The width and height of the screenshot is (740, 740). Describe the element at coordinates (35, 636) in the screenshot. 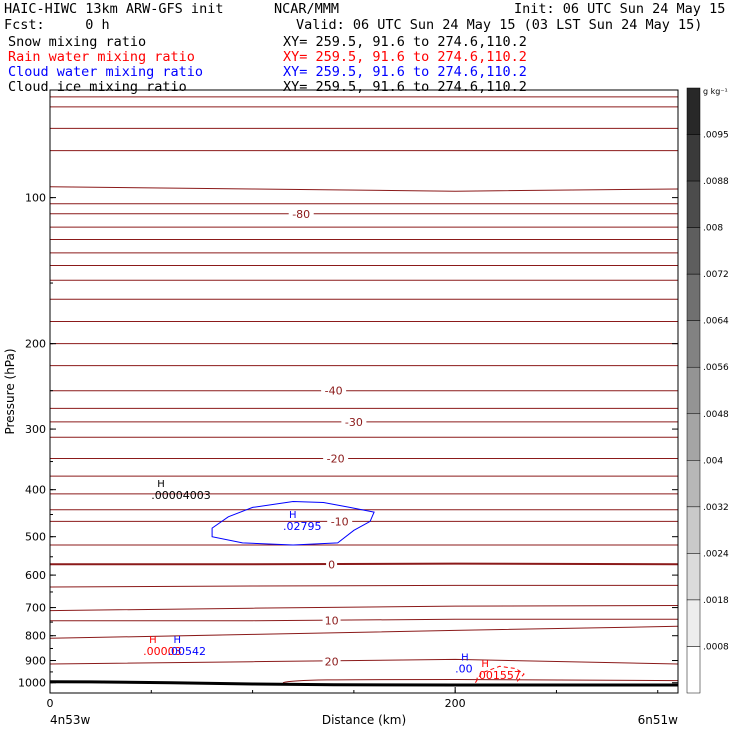

I see `y-tick-label: 800` at that location.